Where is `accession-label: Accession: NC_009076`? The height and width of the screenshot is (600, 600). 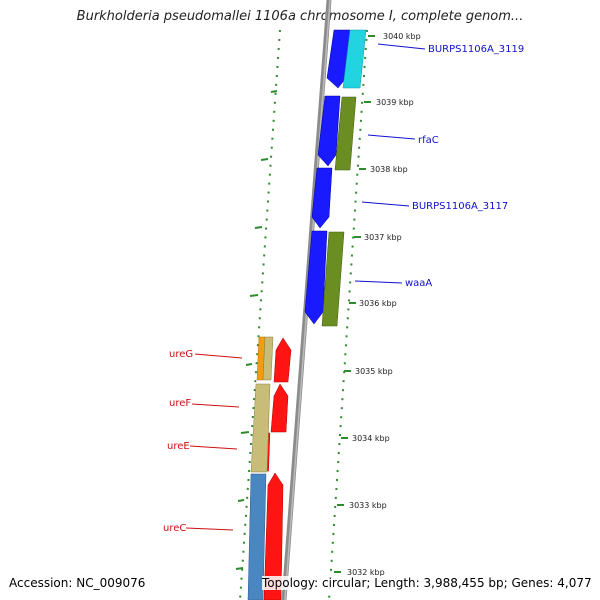
accession-label: Accession: NC_009076 is located at coordinates (77, 583).